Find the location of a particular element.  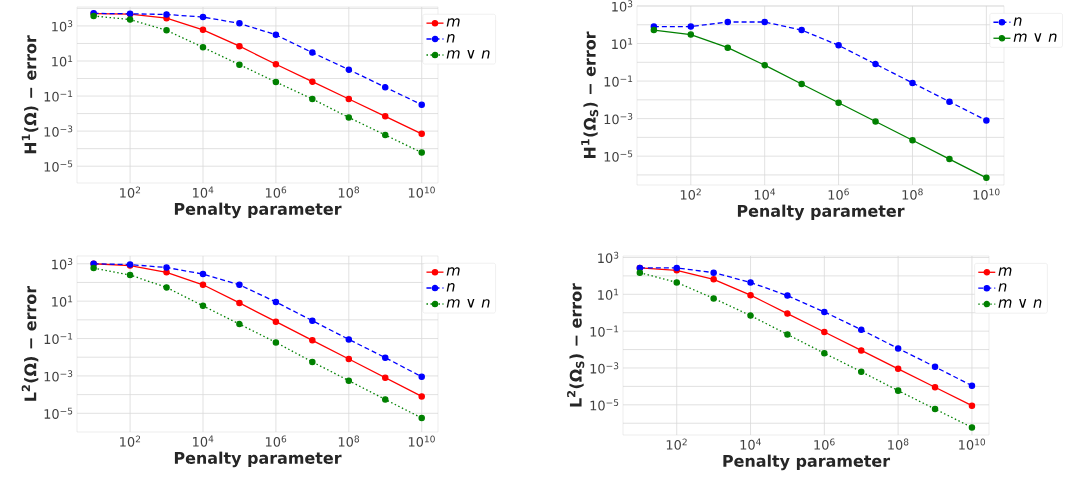

y-axis-title: L$^{2}$(Ω$_{S}$) − error is located at coordinates (576, 345).